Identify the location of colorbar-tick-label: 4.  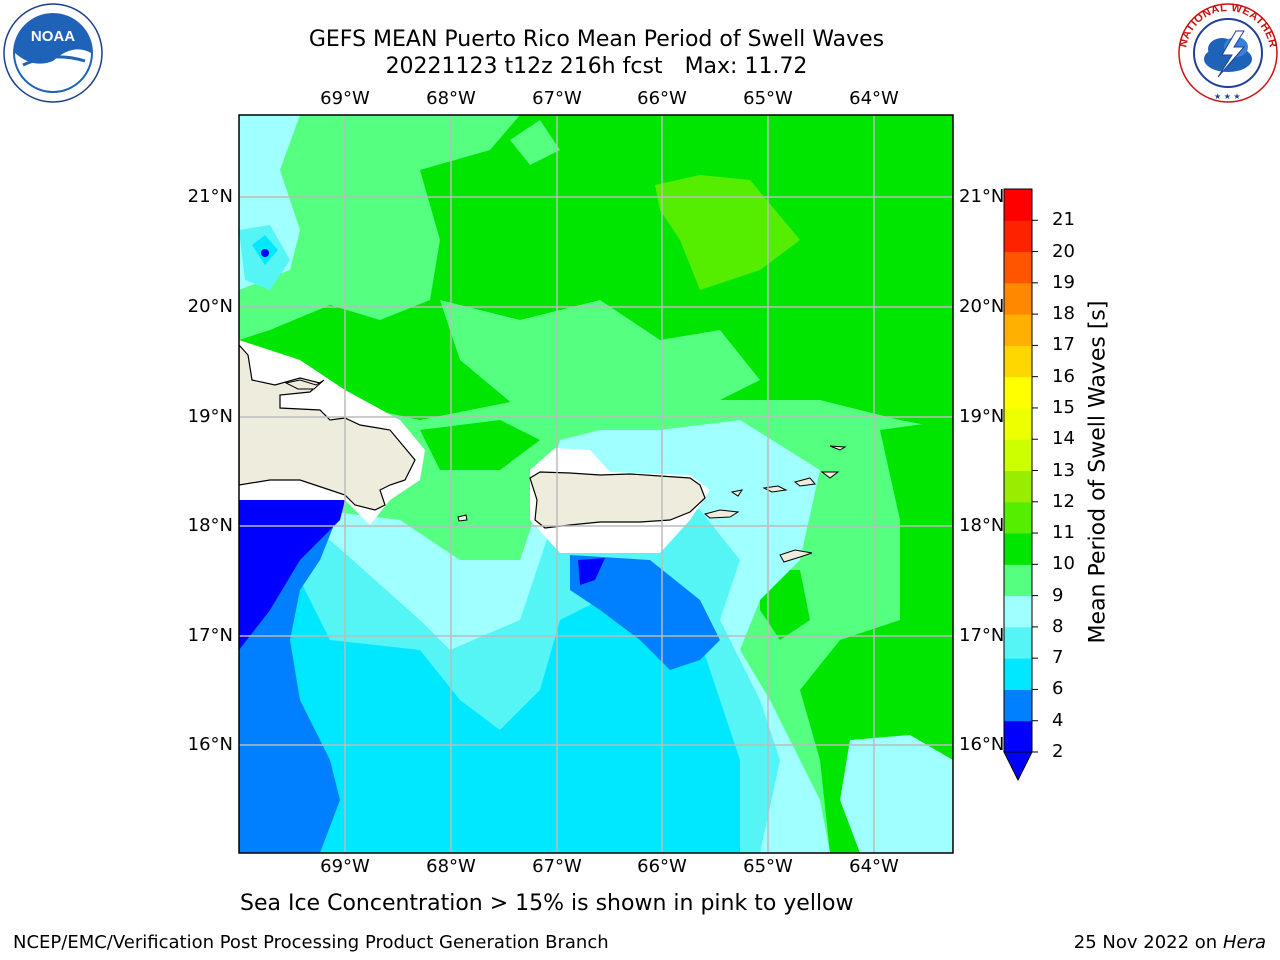
(1058, 720).